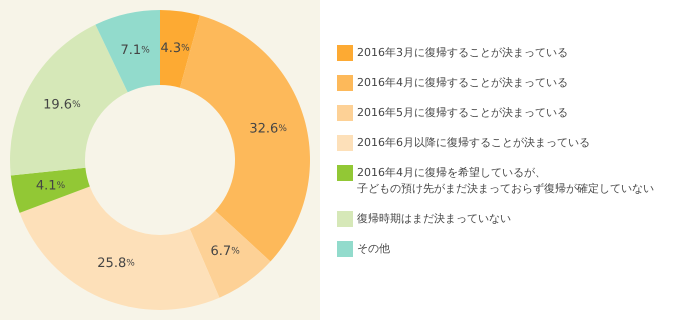 This screenshot has width=688, height=320. What do you see at coordinates (462, 83) in the screenshot?
I see `legend-label: 2016年4月に復帰することが決まっている` at bounding box center [462, 83].